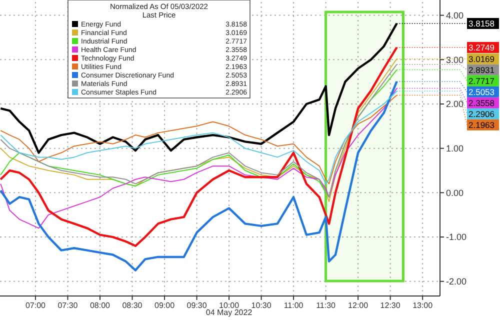 The width and height of the screenshot is (500, 320). Describe the element at coordinates (358, 305) in the screenshot. I see `x-tick-label: 12:00` at that location.